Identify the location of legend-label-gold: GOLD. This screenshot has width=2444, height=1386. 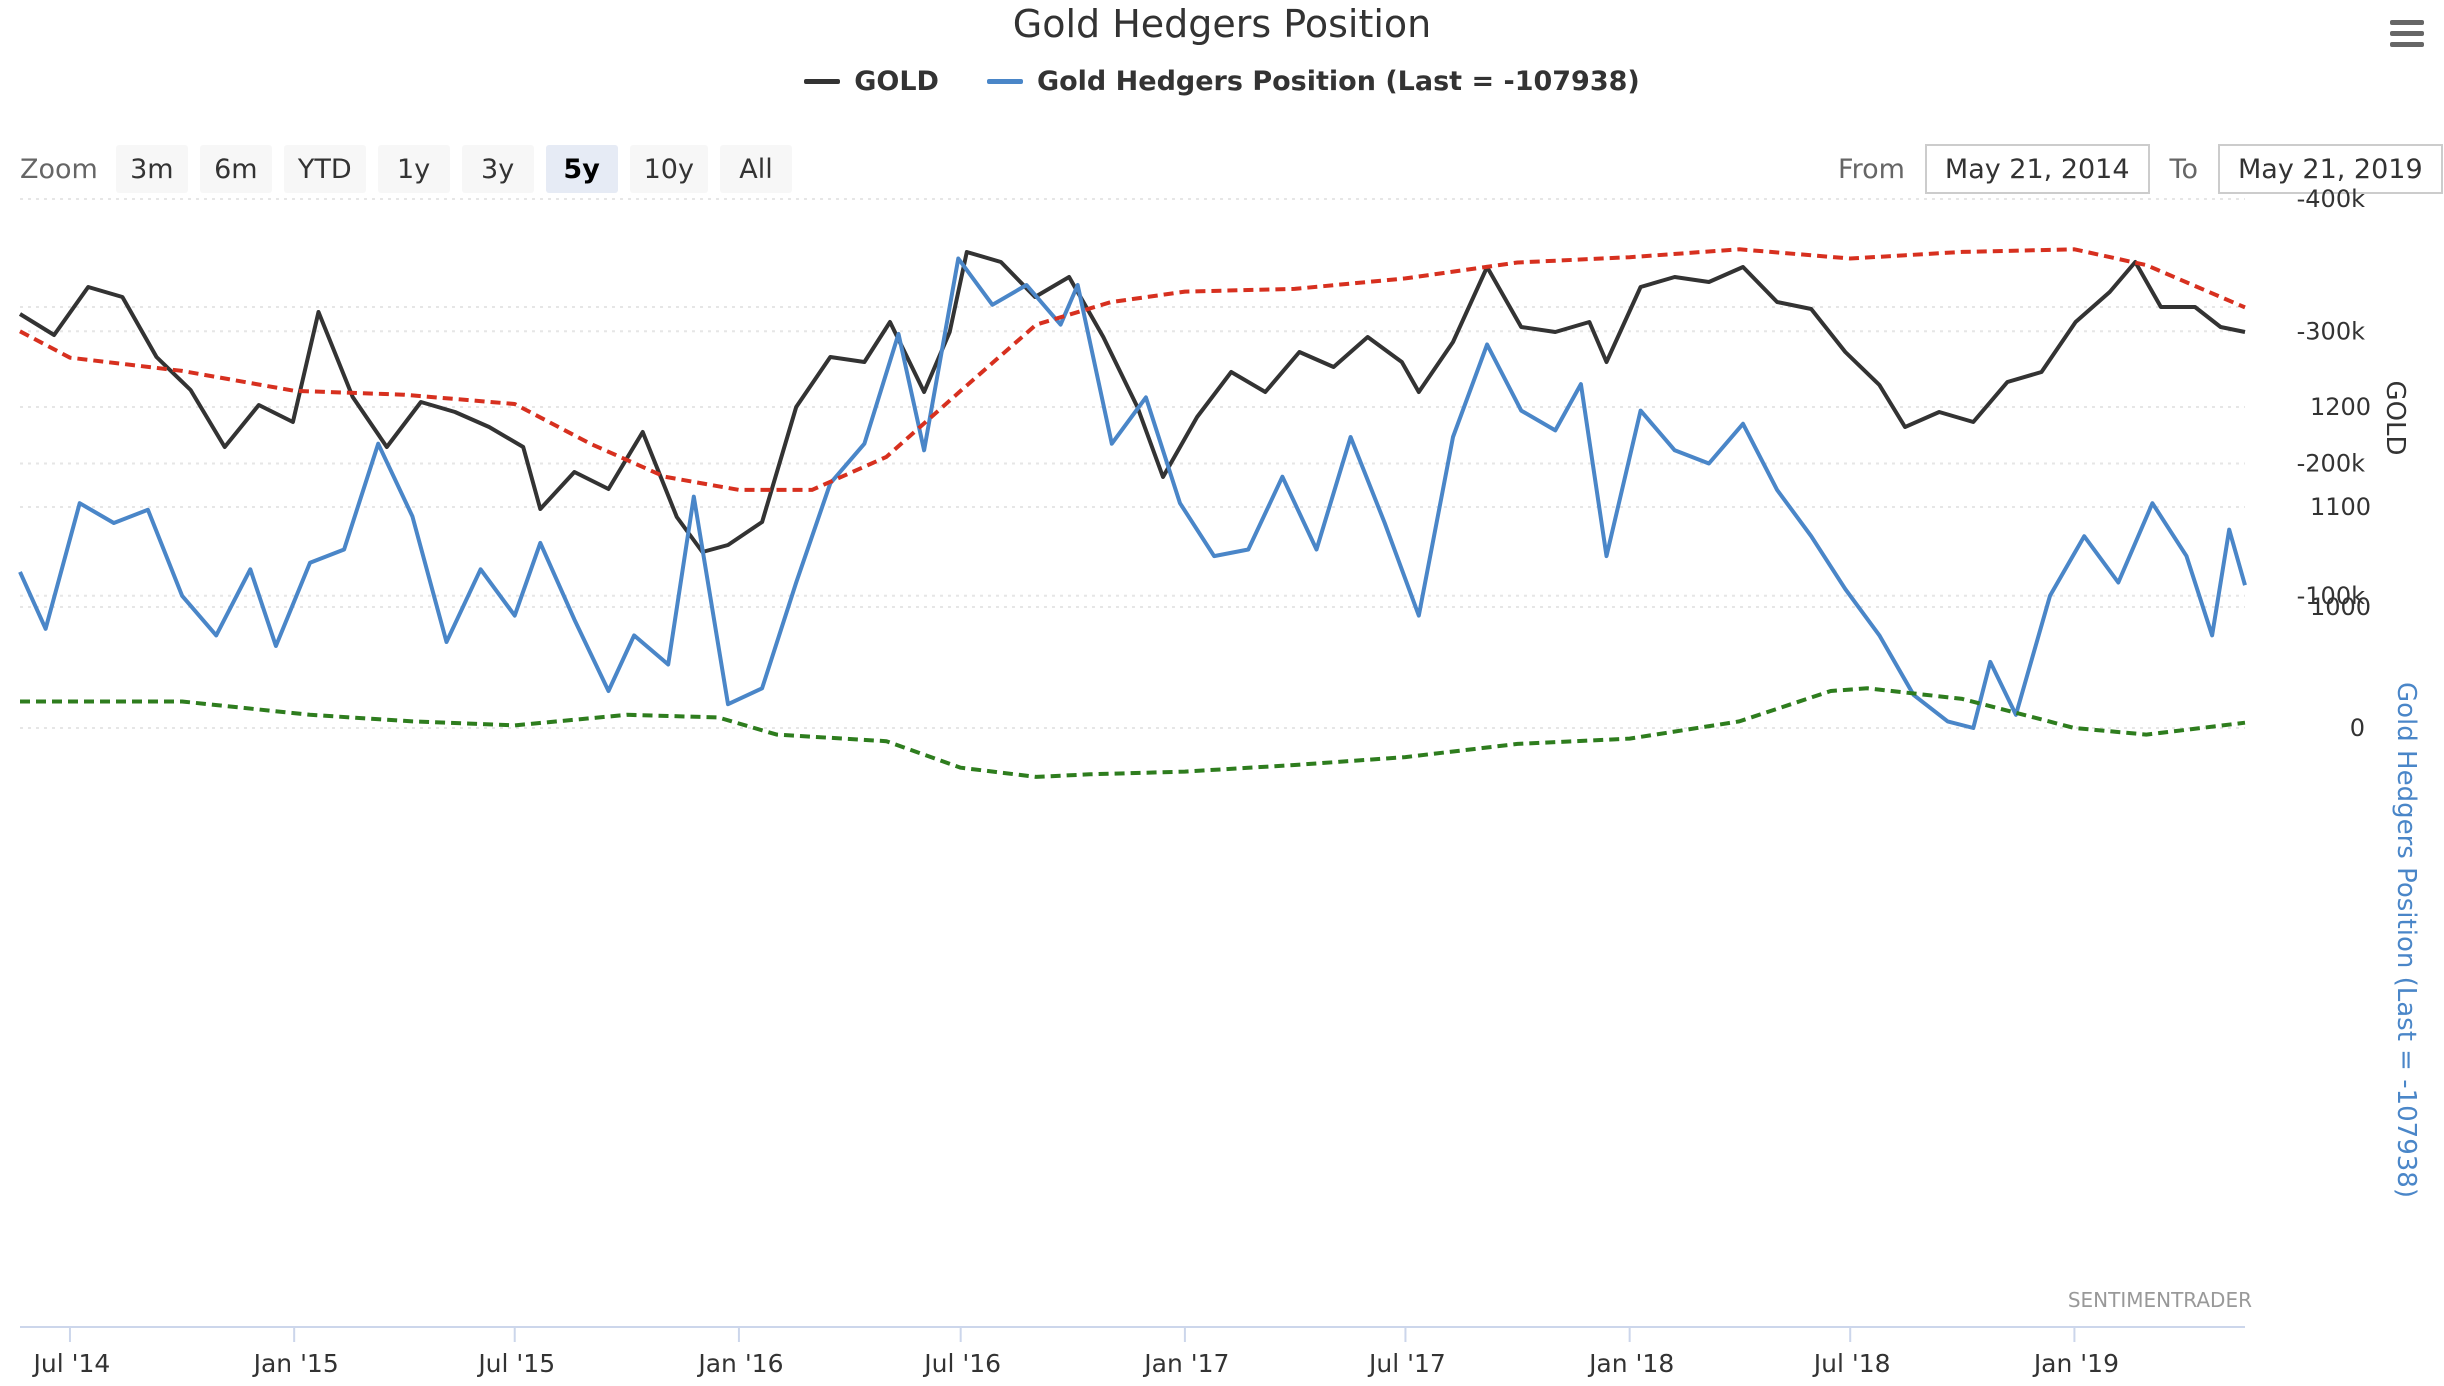
(896, 81).